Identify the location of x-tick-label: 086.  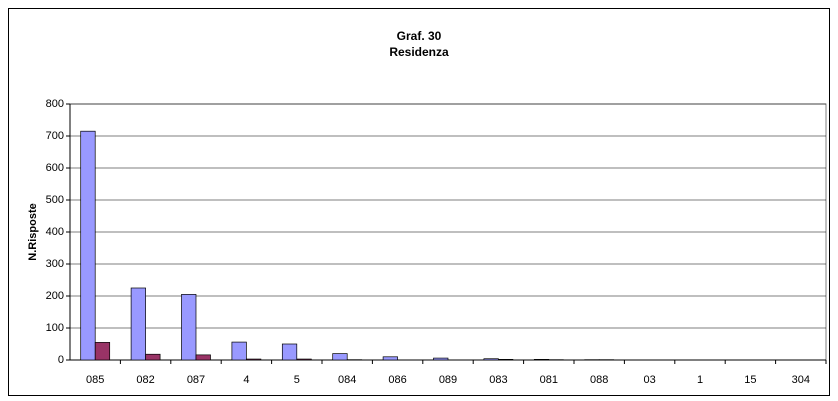
(397, 380).